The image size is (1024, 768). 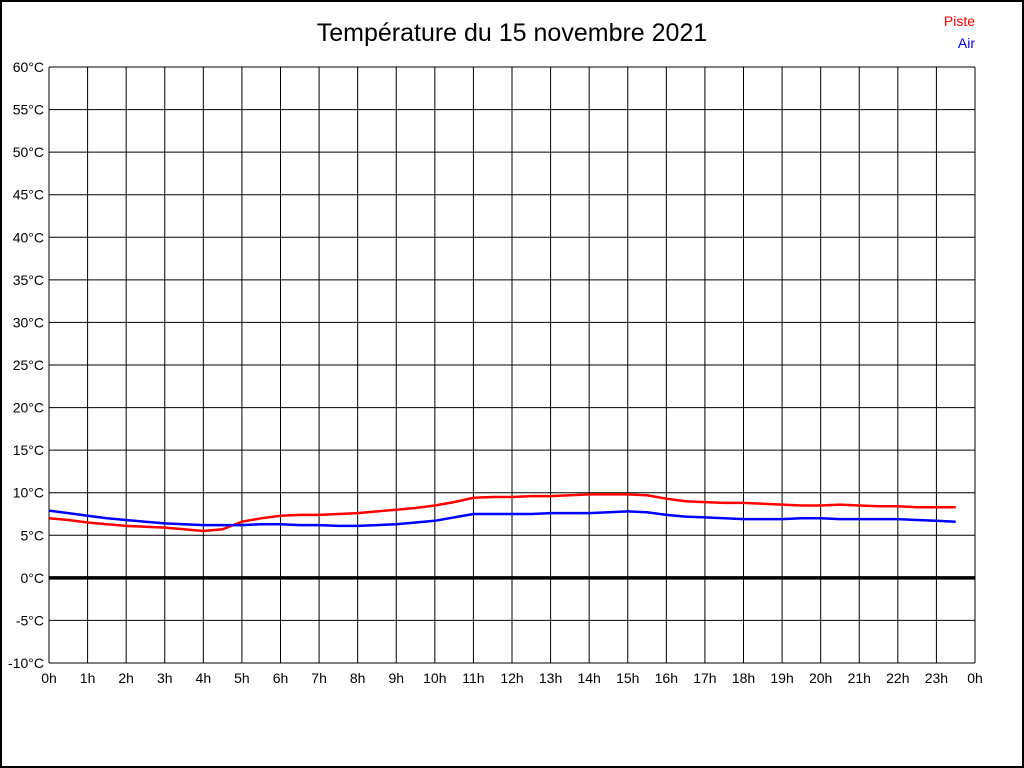 I want to click on x-axis-tick-label: 15h, so click(x=627, y=678).